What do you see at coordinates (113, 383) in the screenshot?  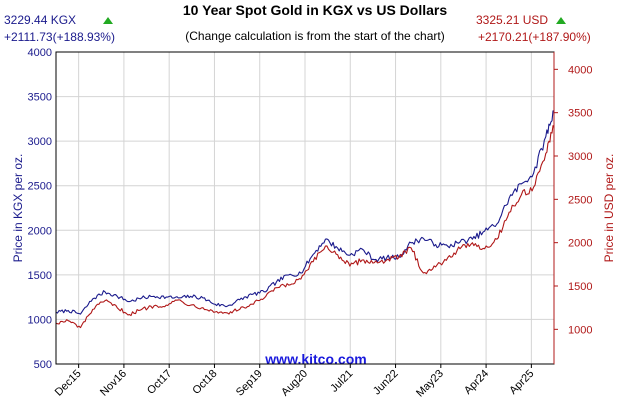 I see `x-tick-label: Nov16` at bounding box center [113, 383].